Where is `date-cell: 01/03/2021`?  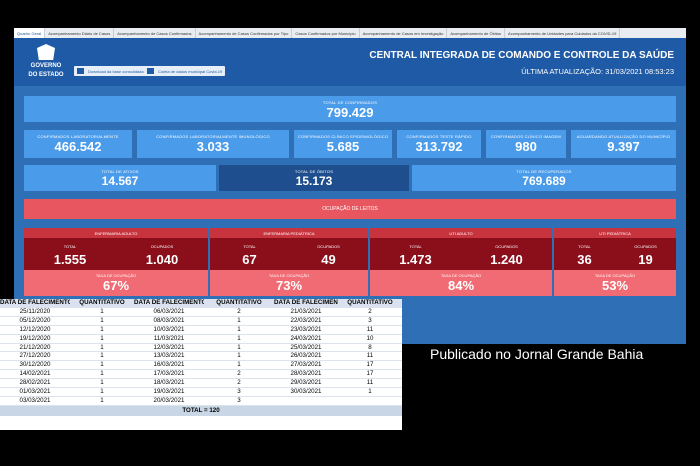
date-cell: 01/03/2021 is located at coordinates (35, 392).